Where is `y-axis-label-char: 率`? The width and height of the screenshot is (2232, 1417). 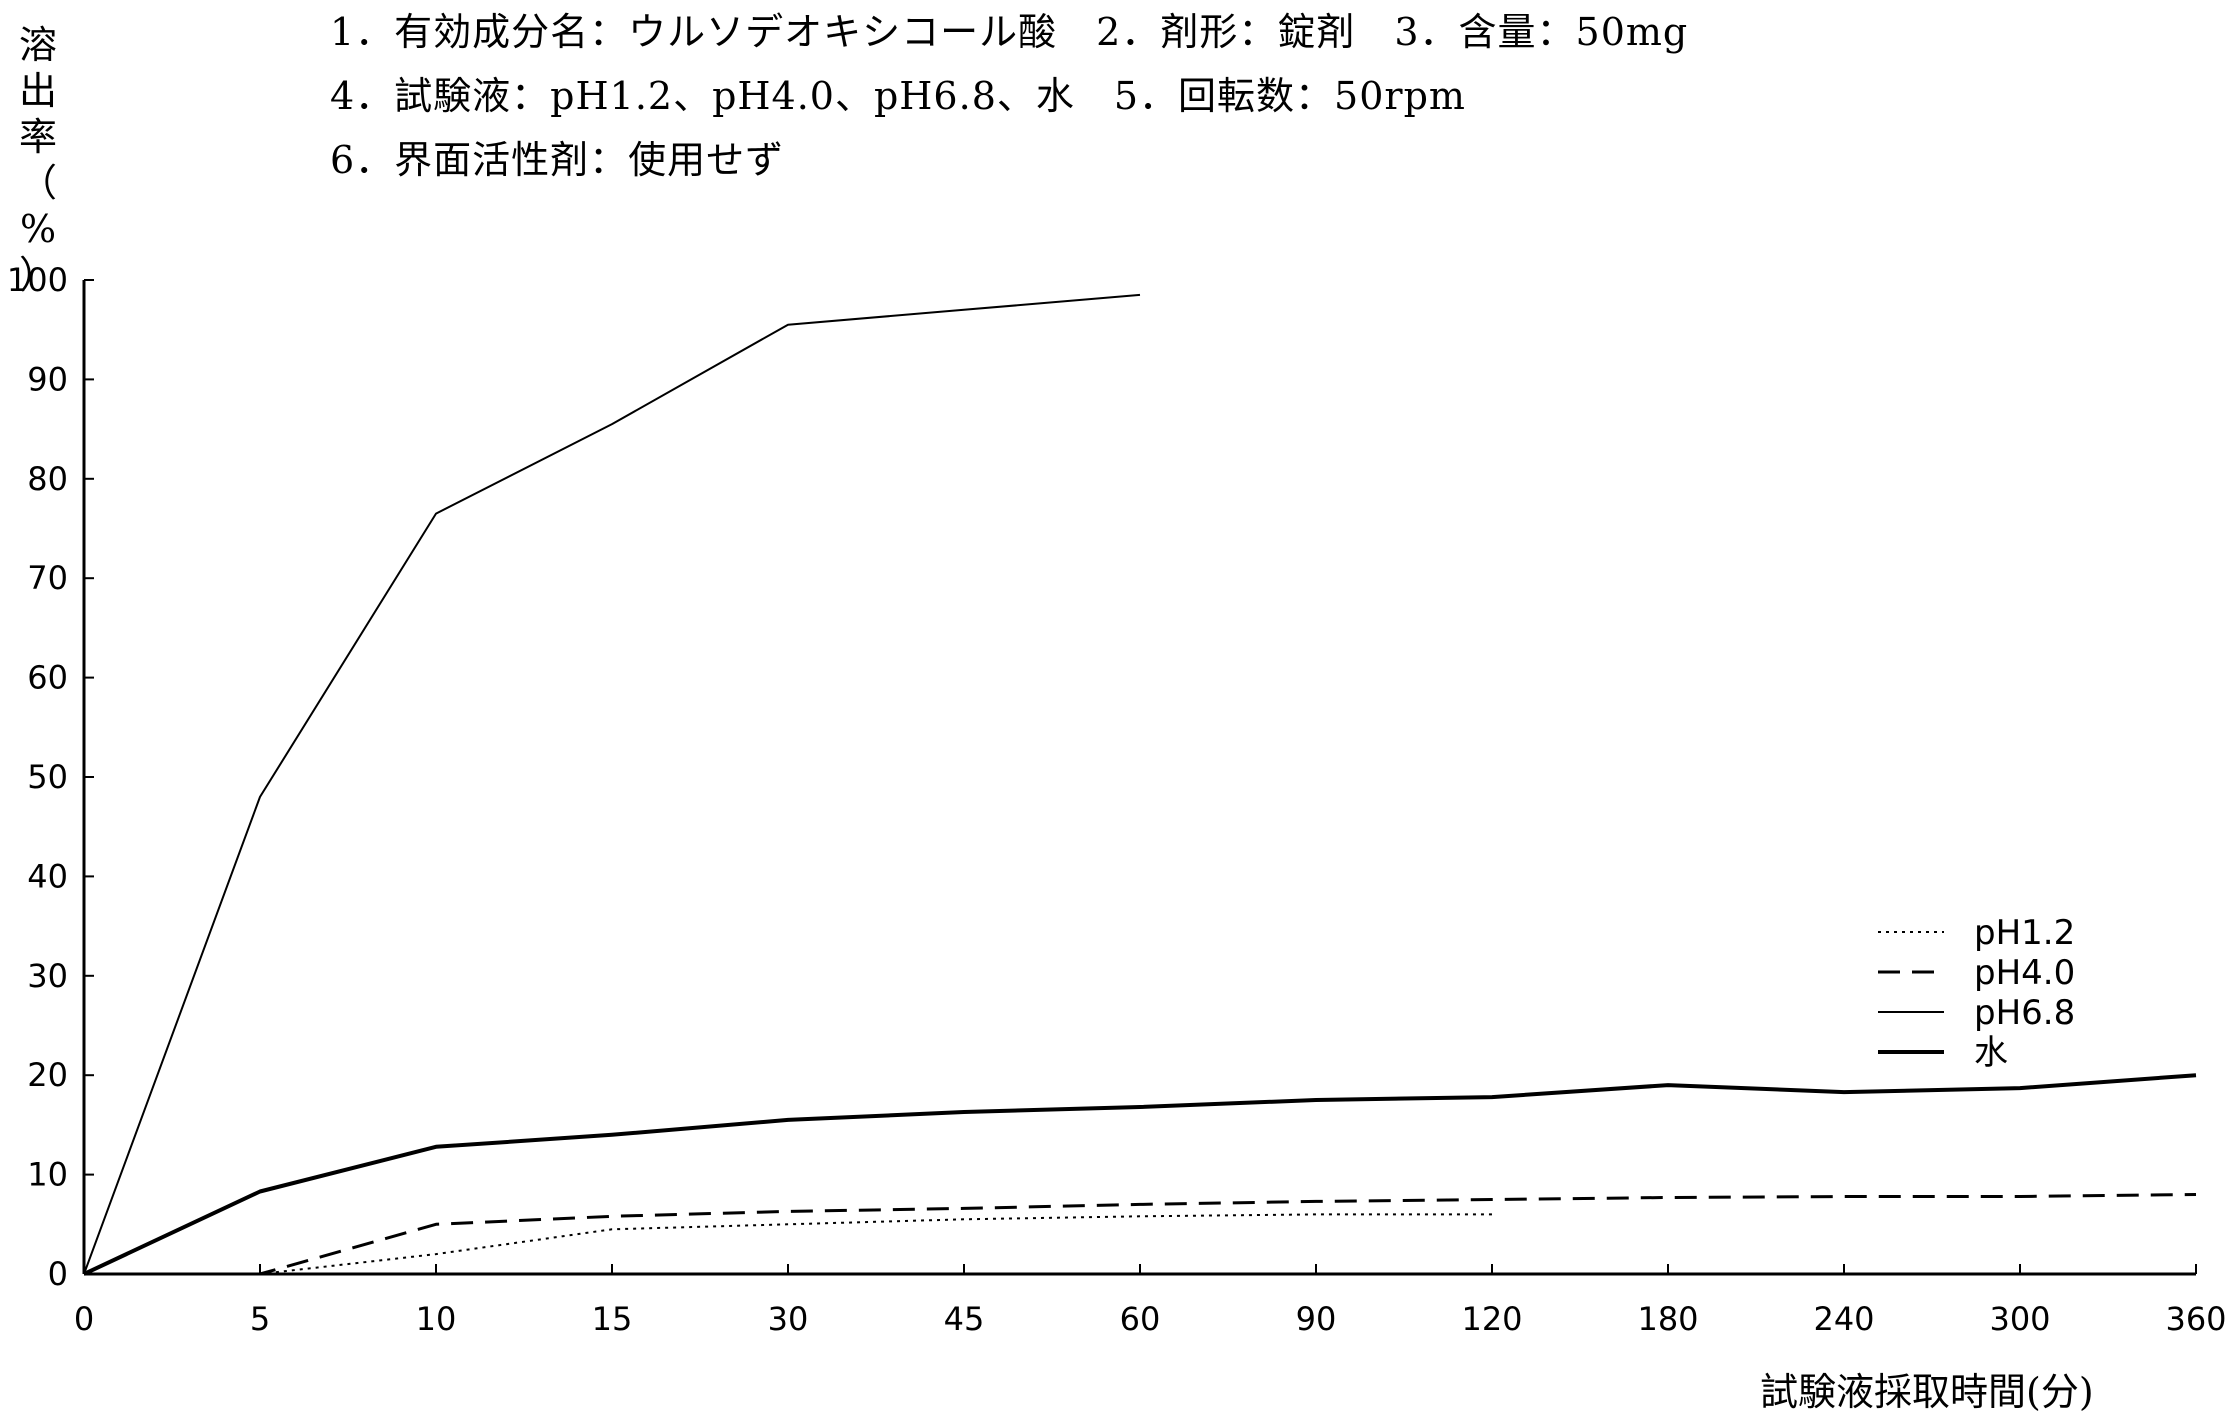
y-axis-label-char: 率 is located at coordinates (37, 137).